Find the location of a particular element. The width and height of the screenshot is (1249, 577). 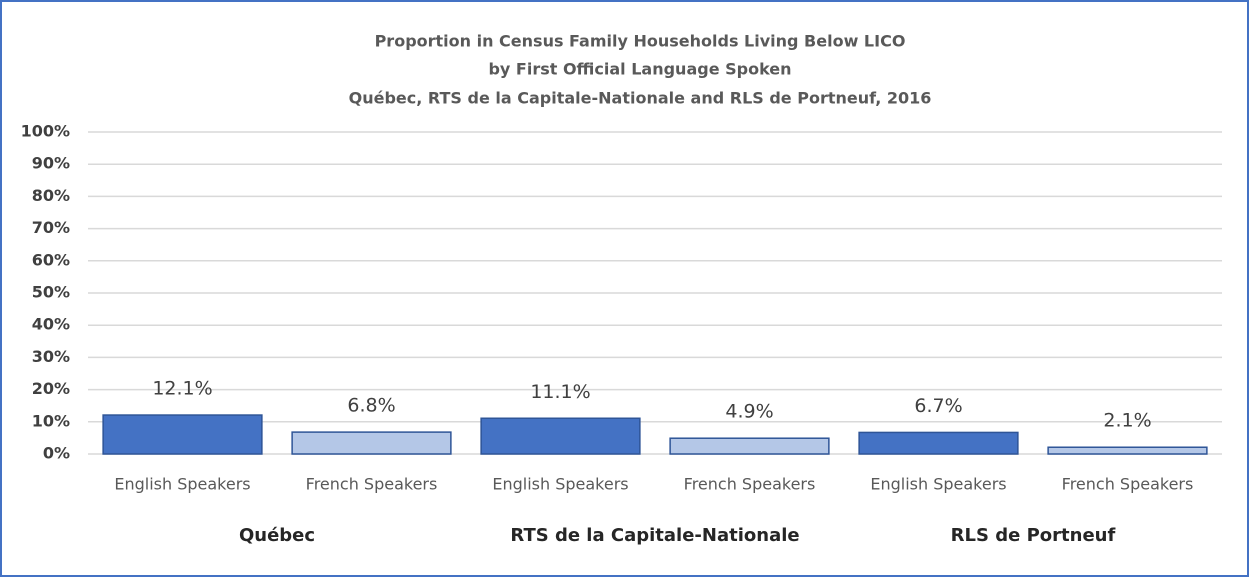

y-tick-label: 50% is located at coordinates (51, 292).